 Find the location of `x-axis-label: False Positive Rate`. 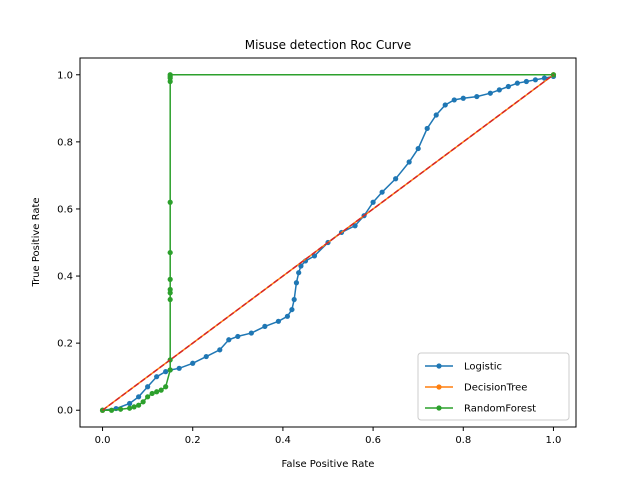

x-axis-label: False Positive Rate is located at coordinates (328, 464).